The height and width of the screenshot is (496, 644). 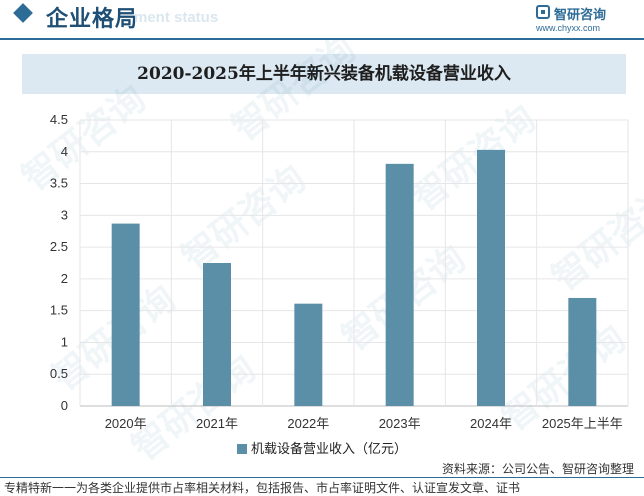 I want to click on x-tick-label: 2021年, so click(x=217, y=423).